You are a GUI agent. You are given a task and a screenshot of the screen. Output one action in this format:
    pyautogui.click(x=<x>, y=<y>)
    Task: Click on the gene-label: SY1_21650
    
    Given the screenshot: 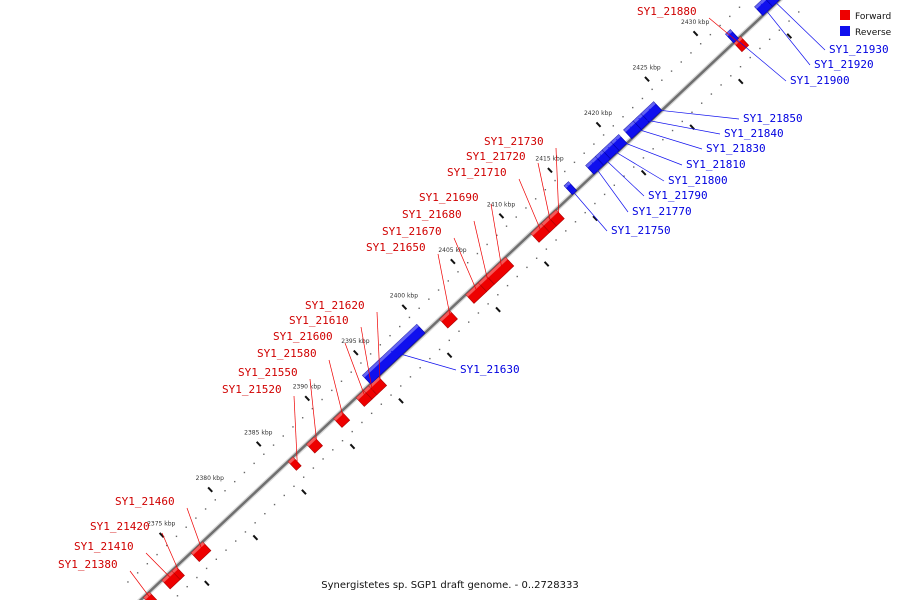 What is the action you would take?
    pyautogui.click(x=396, y=247)
    